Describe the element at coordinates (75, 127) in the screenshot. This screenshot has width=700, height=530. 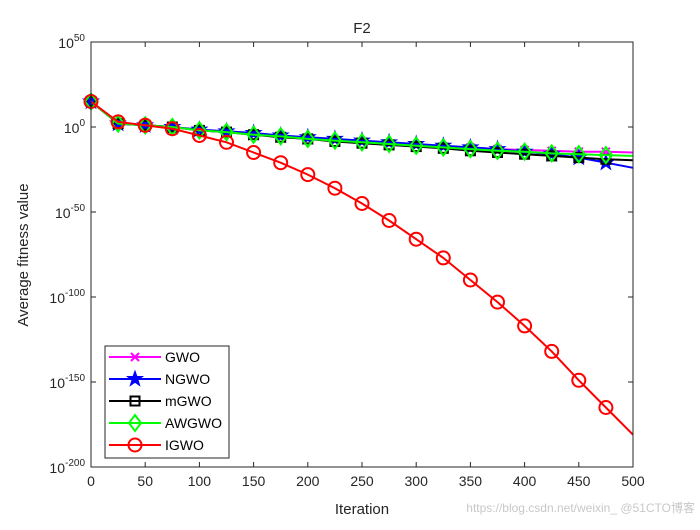
I see `y-tick-label: 100` at that location.